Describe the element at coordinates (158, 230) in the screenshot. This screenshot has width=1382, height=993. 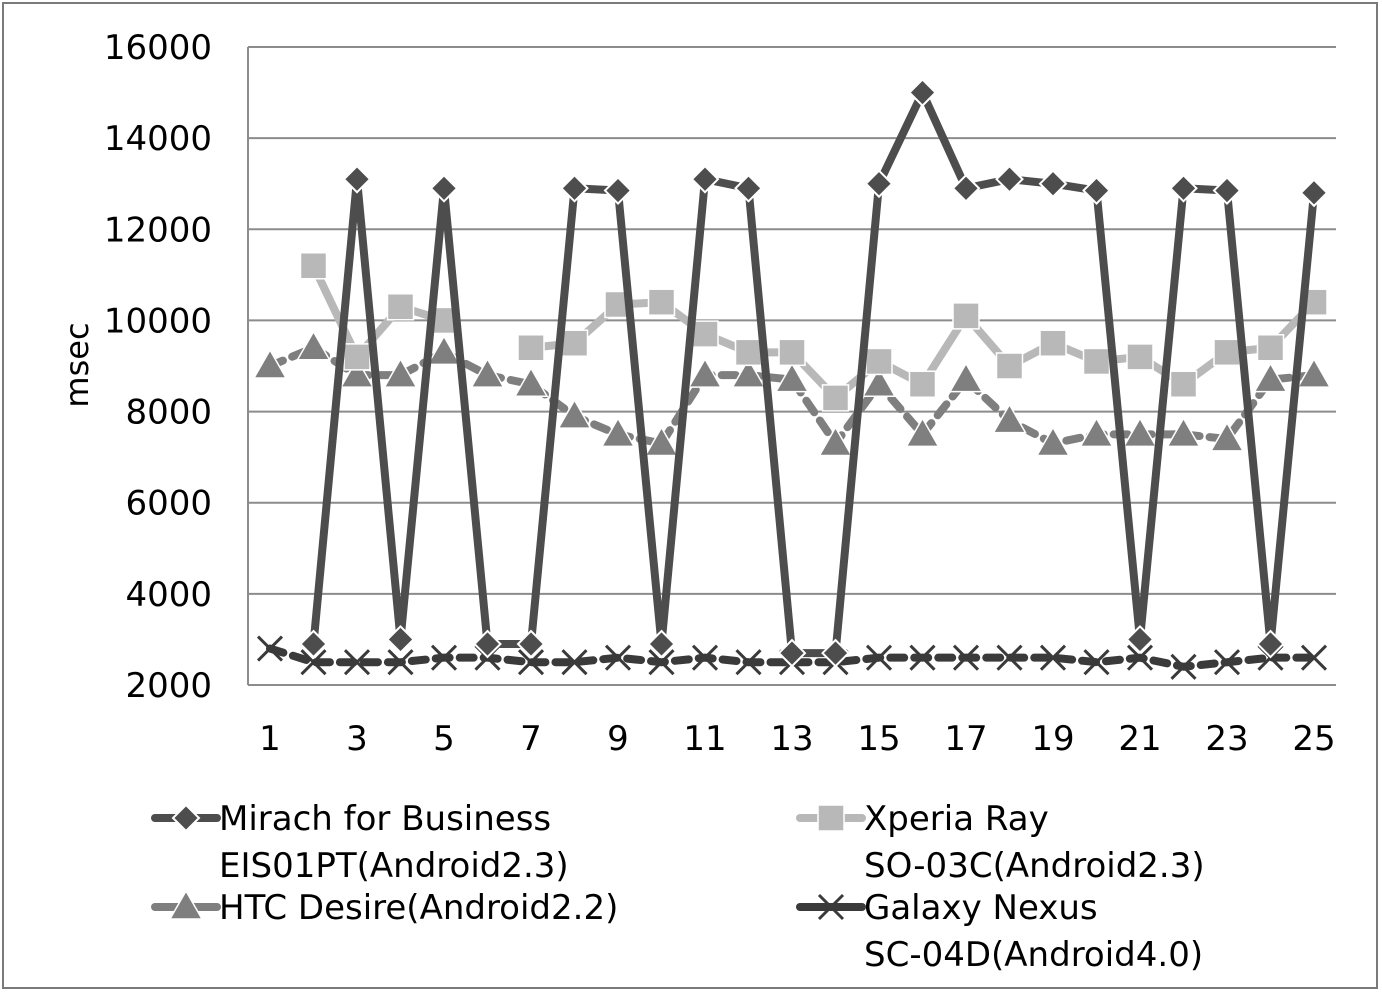
I see `y-tick-label: 12000` at that location.